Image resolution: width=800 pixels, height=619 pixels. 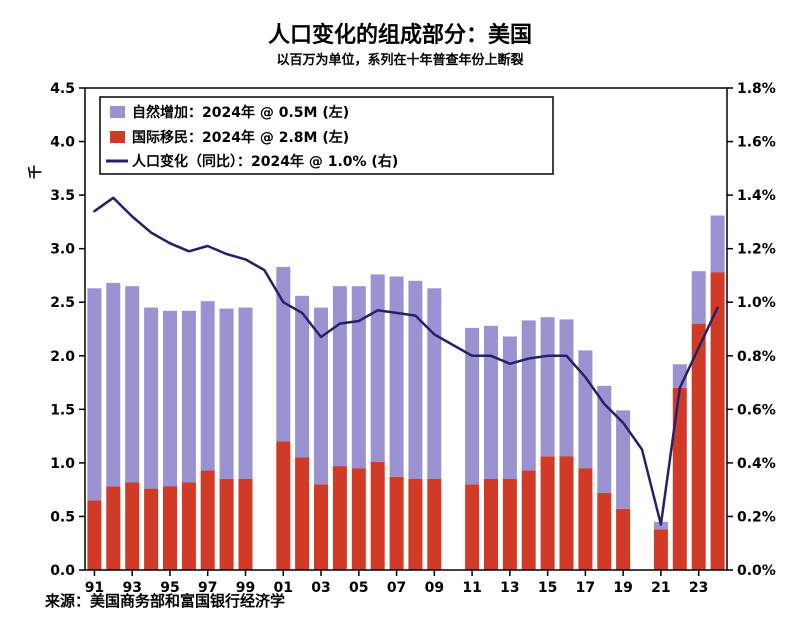 What do you see at coordinates (434, 588) in the screenshot?
I see `x-axis-tick-label: 09` at bounding box center [434, 588].